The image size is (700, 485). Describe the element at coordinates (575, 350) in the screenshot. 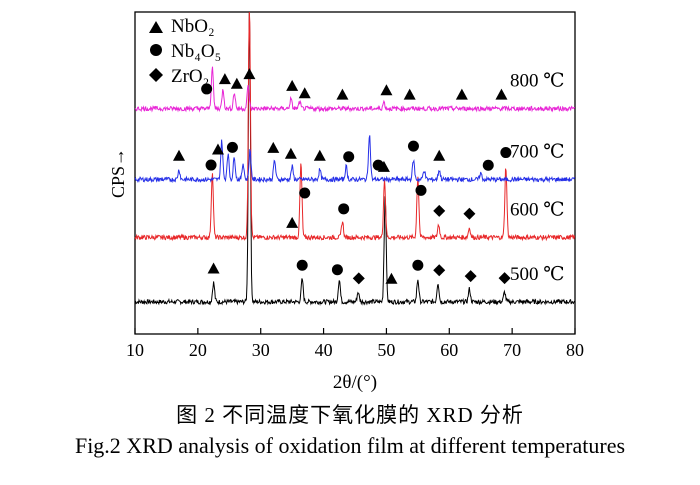

I see `x-tick-label: 80` at that location.